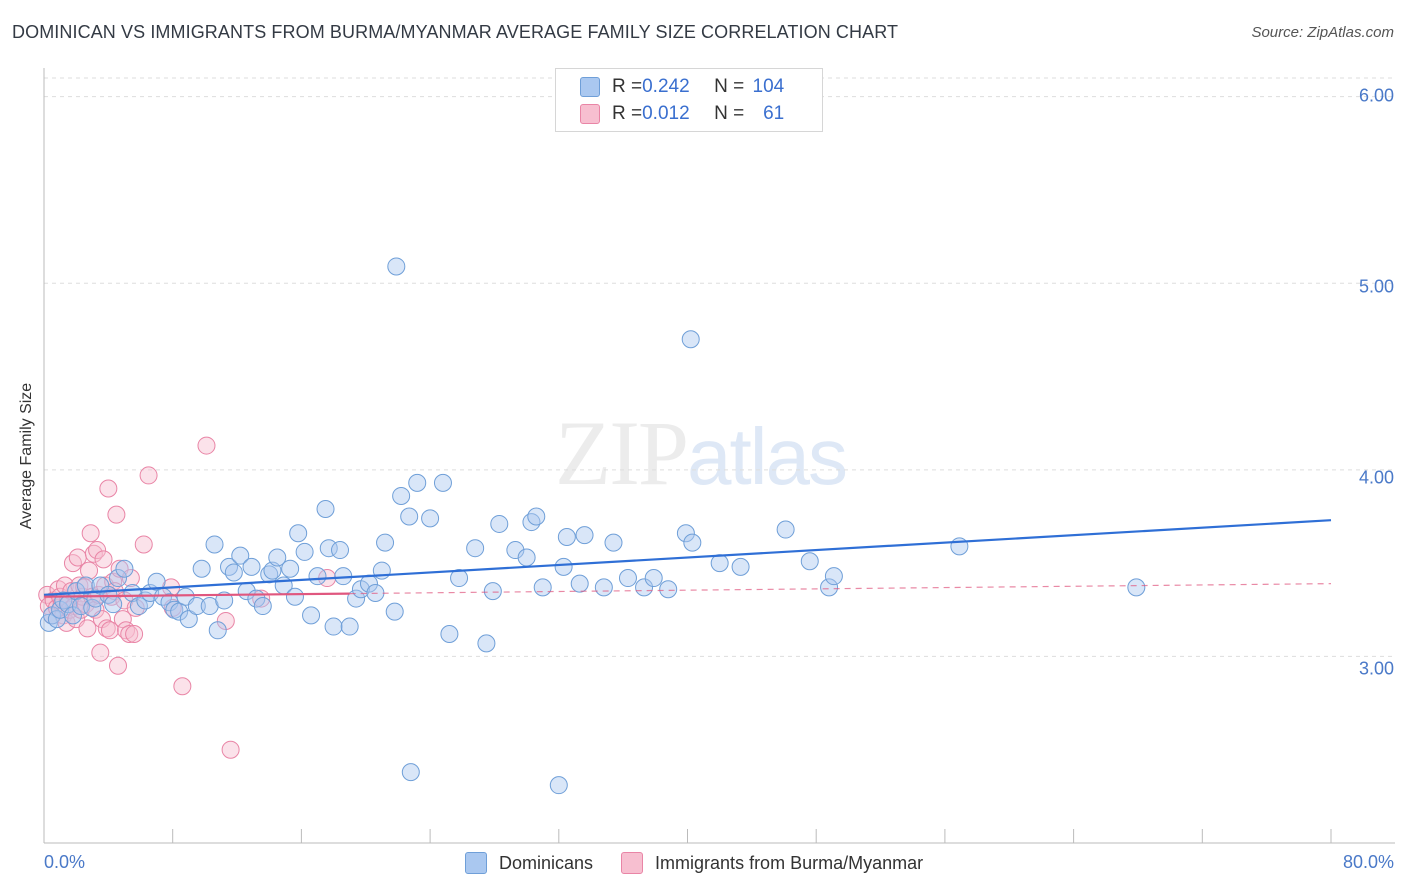 The height and width of the screenshot is (892, 1406). What do you see at coordinates (666, 86) in the screenshot?
I see `r-value: 0.242` at bounding box center [666, 86].